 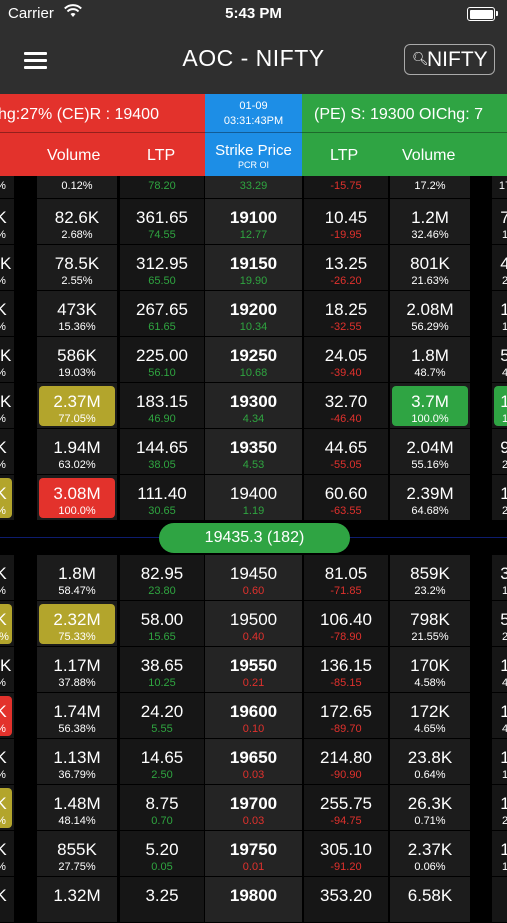 I want to click on put-volume: 6.58K, so click(x=430, y=900).